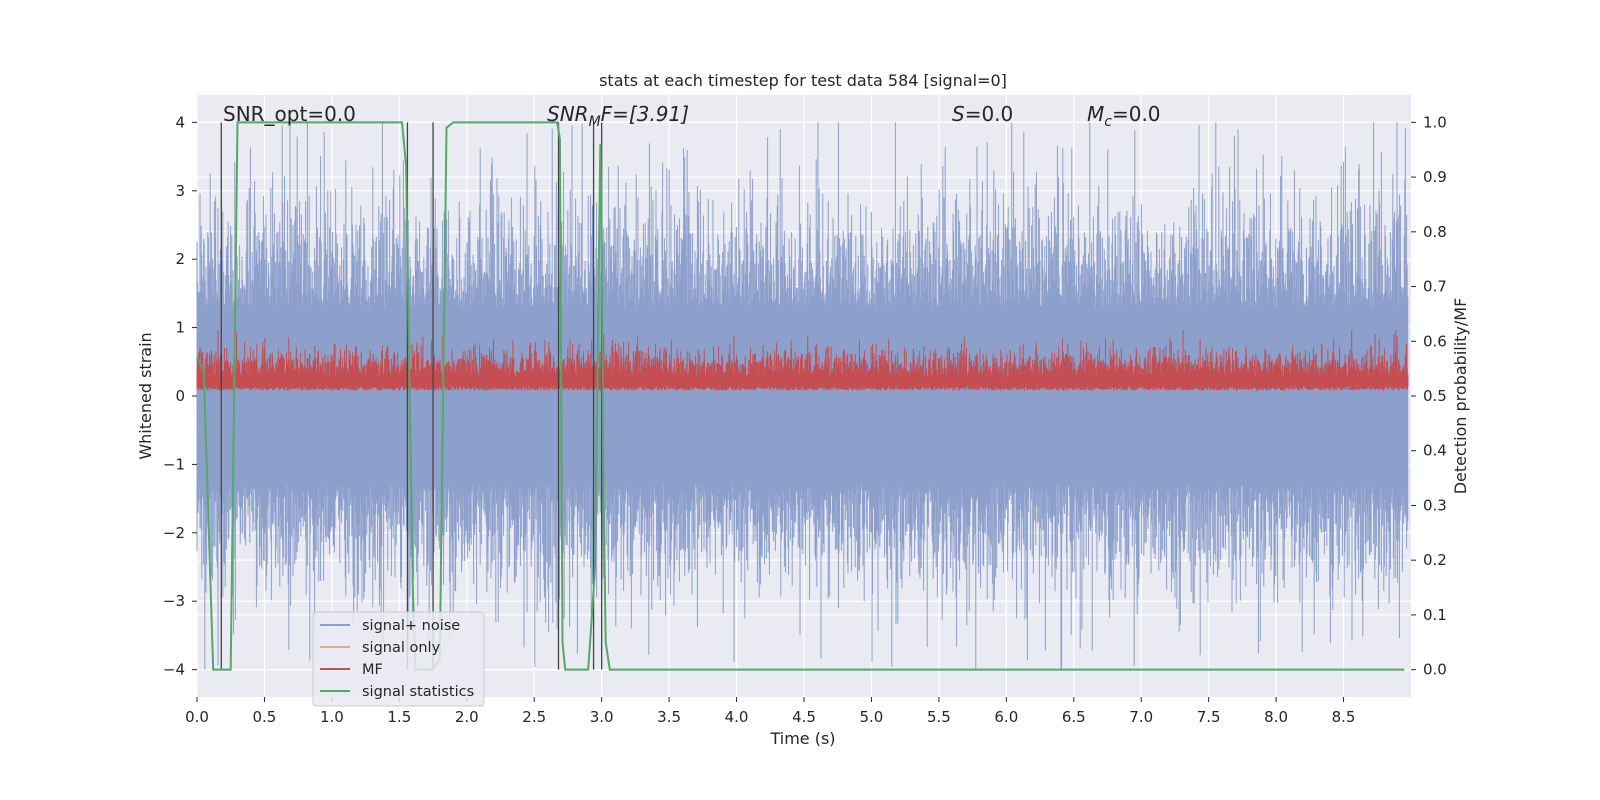 The width and height of the screenshot is (1600, 800). Describe the element at coordinates (1141, 717) in the screenshot. I see `x-tick-label: 7.0` at that location.